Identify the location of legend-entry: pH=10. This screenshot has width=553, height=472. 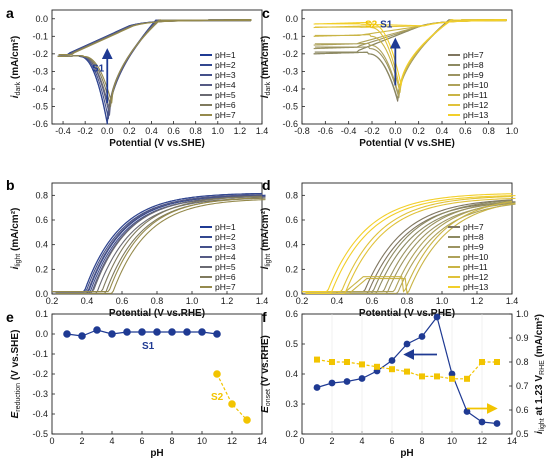
(476, 257).